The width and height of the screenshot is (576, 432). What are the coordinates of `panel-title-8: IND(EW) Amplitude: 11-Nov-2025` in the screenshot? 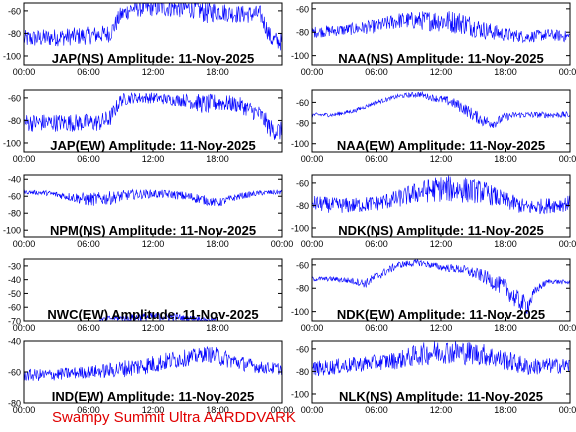 It's located at (153, 396).